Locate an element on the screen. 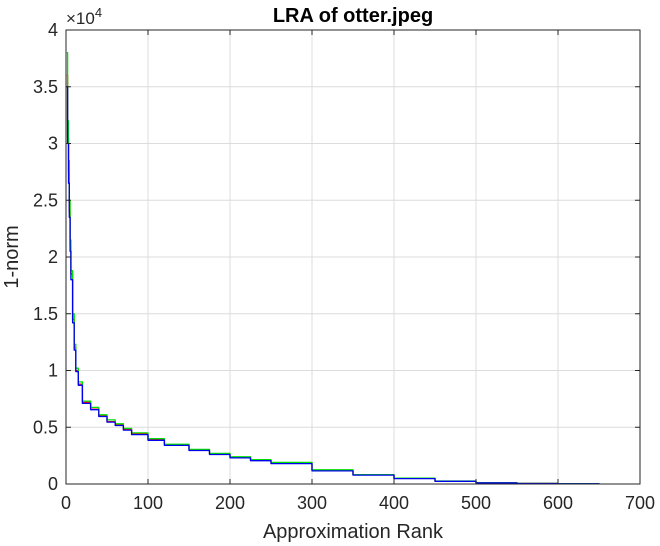 The image size is (660, 546). x-tick-label: 600 is located at coordinates (558, 503).